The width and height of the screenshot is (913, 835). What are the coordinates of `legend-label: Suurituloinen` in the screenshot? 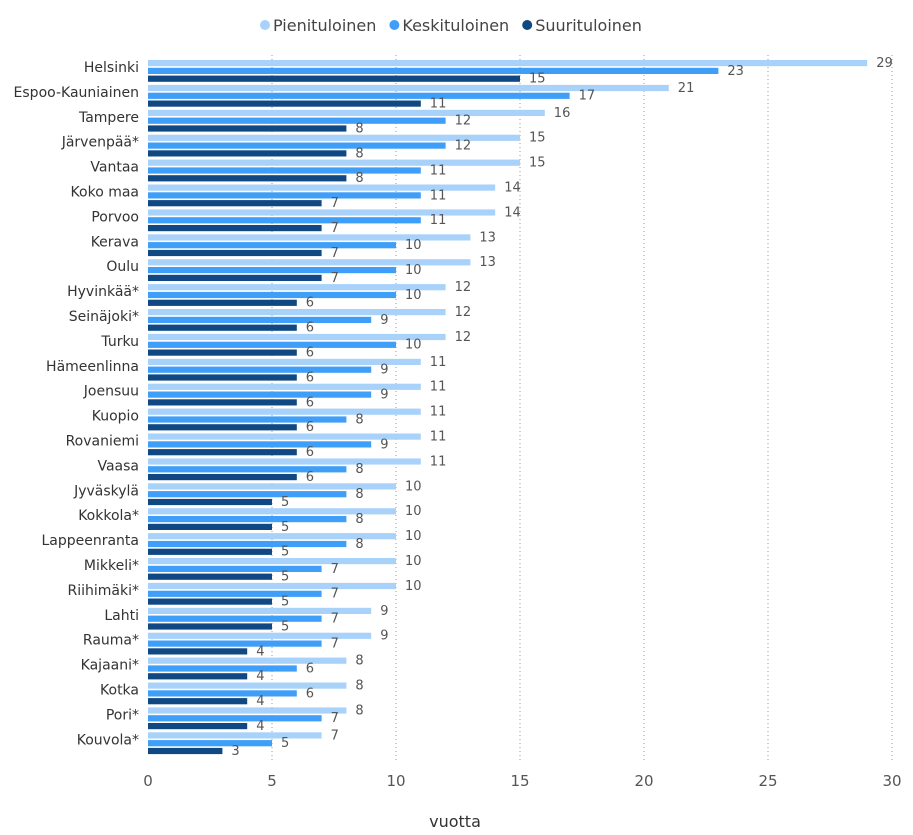 It's located at (588, 25).